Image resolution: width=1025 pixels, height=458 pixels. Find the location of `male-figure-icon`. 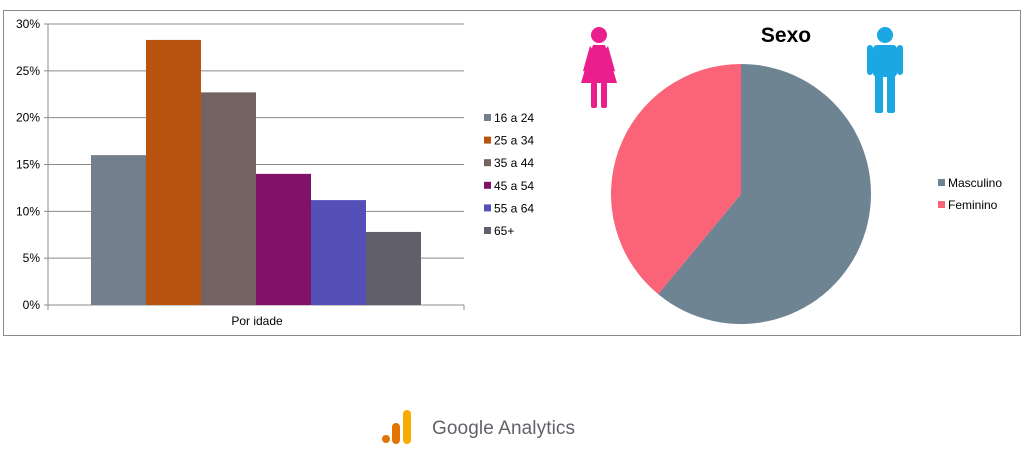

male-figure-icon is located at coordinates (885, 70).